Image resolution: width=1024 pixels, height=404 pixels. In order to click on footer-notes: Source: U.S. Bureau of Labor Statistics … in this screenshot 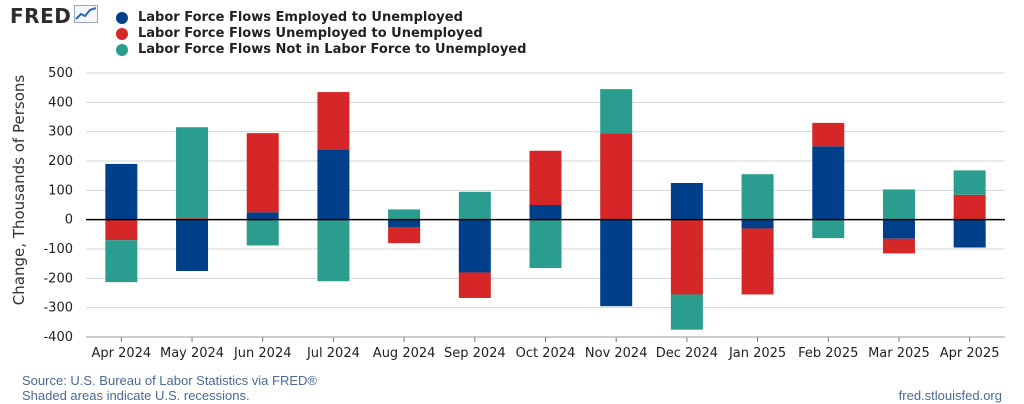, I will do `click(169, 388)`.